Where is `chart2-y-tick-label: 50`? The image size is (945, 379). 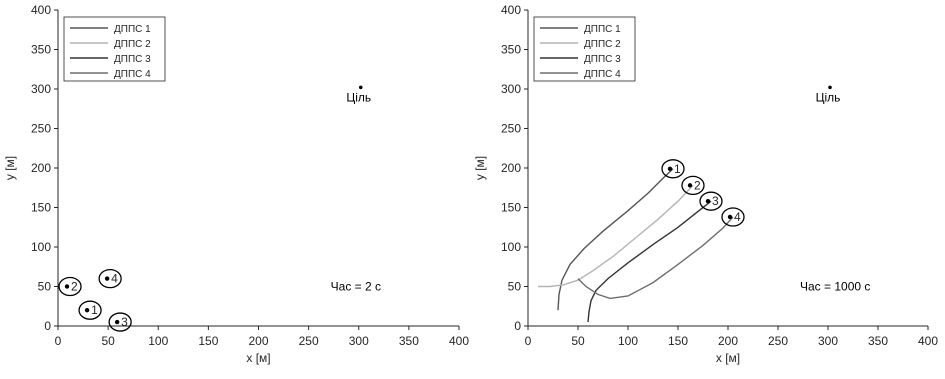 chart2-y-tick-label: 50 is located at coordinates (515, 287).